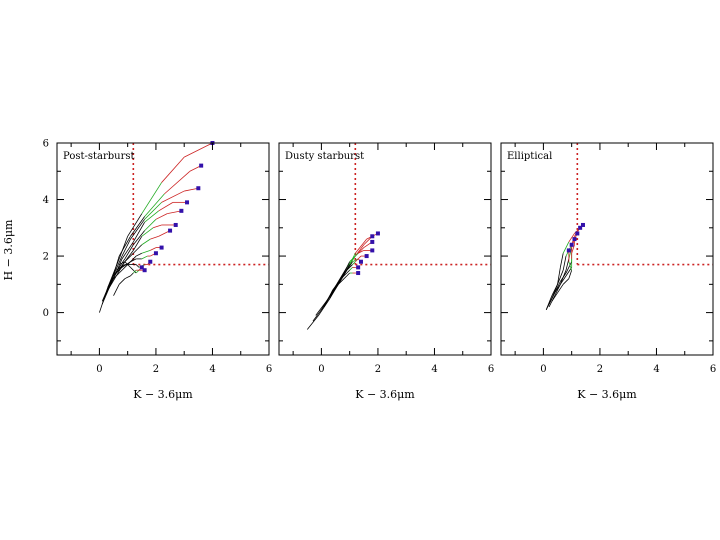 This screenshot has width=720, height=540. I want to click on panel-dusty-starburst: Dusty starburst 0 2 4 6 K − 3.6μm, so click(386, 271).